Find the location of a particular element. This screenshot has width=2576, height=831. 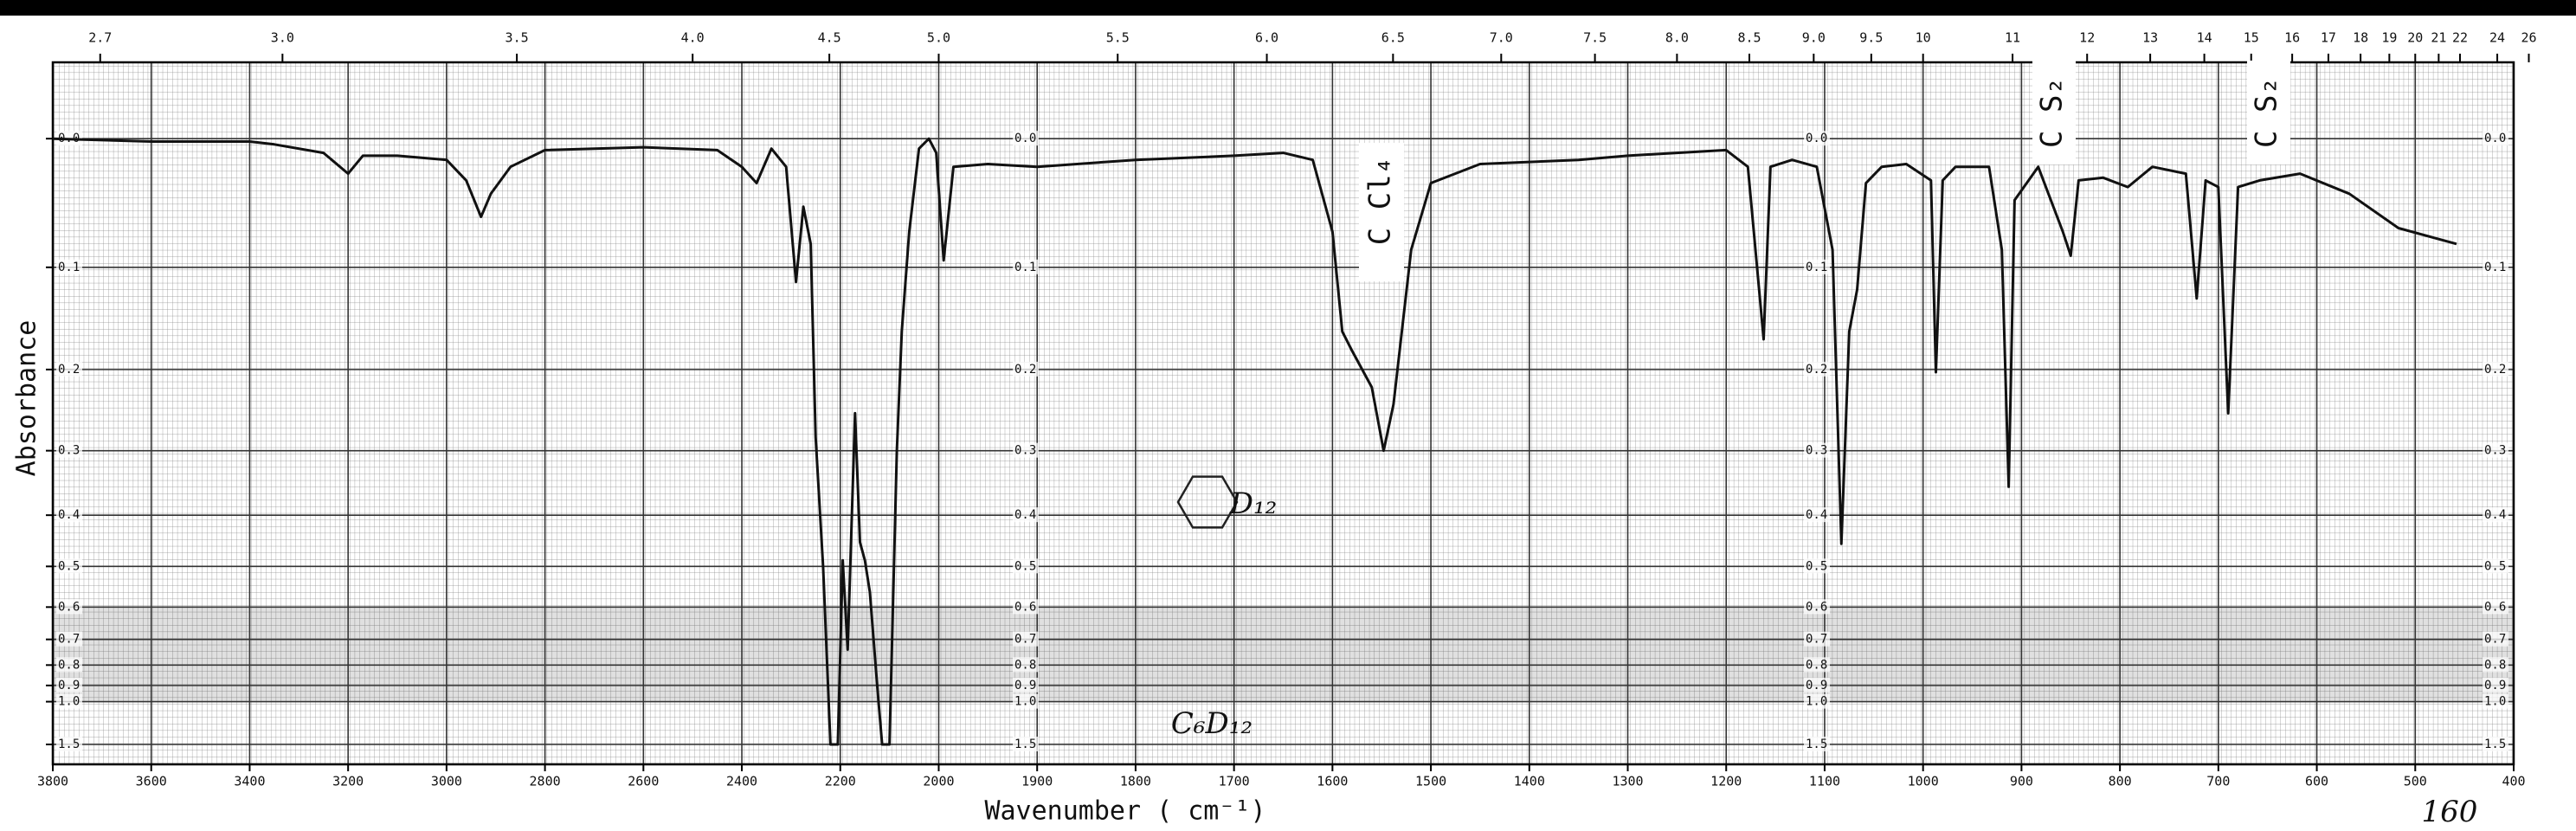

x2-tick-label: 14 is located at coordinates (2204, 38).